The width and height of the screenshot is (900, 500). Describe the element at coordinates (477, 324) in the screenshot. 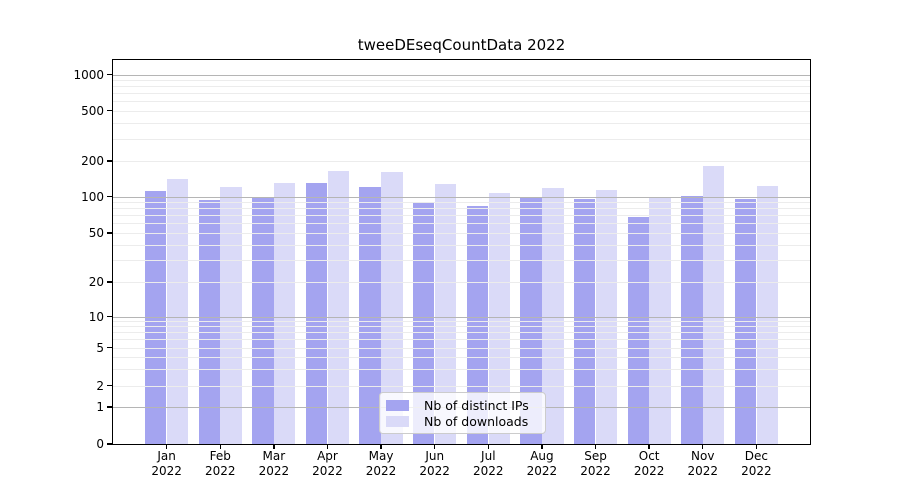

I see `bar-distinct-ips-Jul-2022` at that location.